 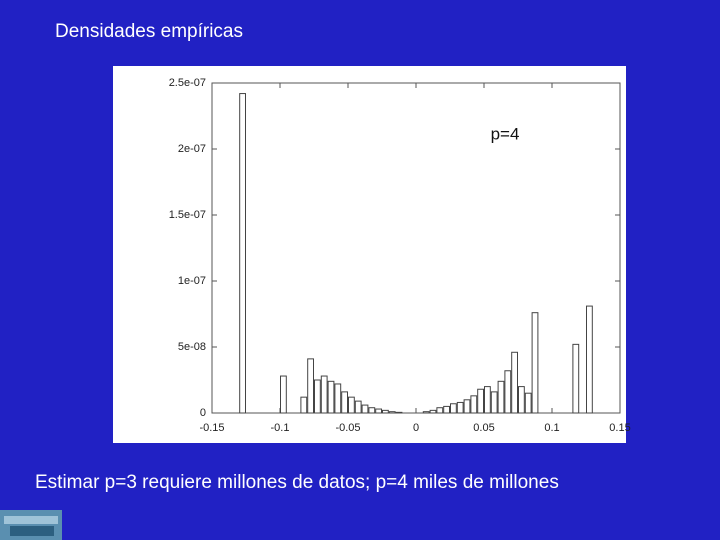 I want to click on x-tick-label: -0.05, so click(x=347, y=428).